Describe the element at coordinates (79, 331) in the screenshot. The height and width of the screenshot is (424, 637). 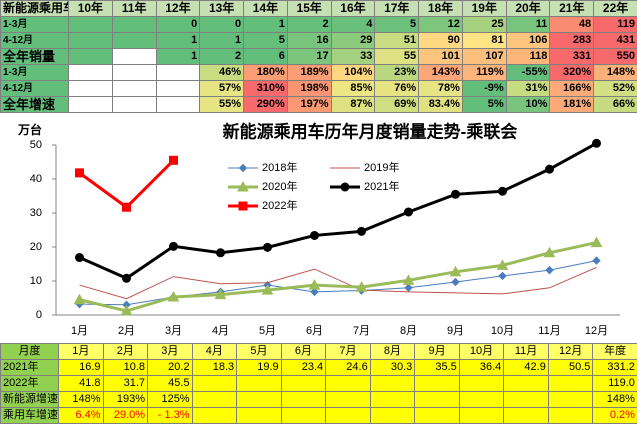
I see `x-tick-label: 1月` at that location.